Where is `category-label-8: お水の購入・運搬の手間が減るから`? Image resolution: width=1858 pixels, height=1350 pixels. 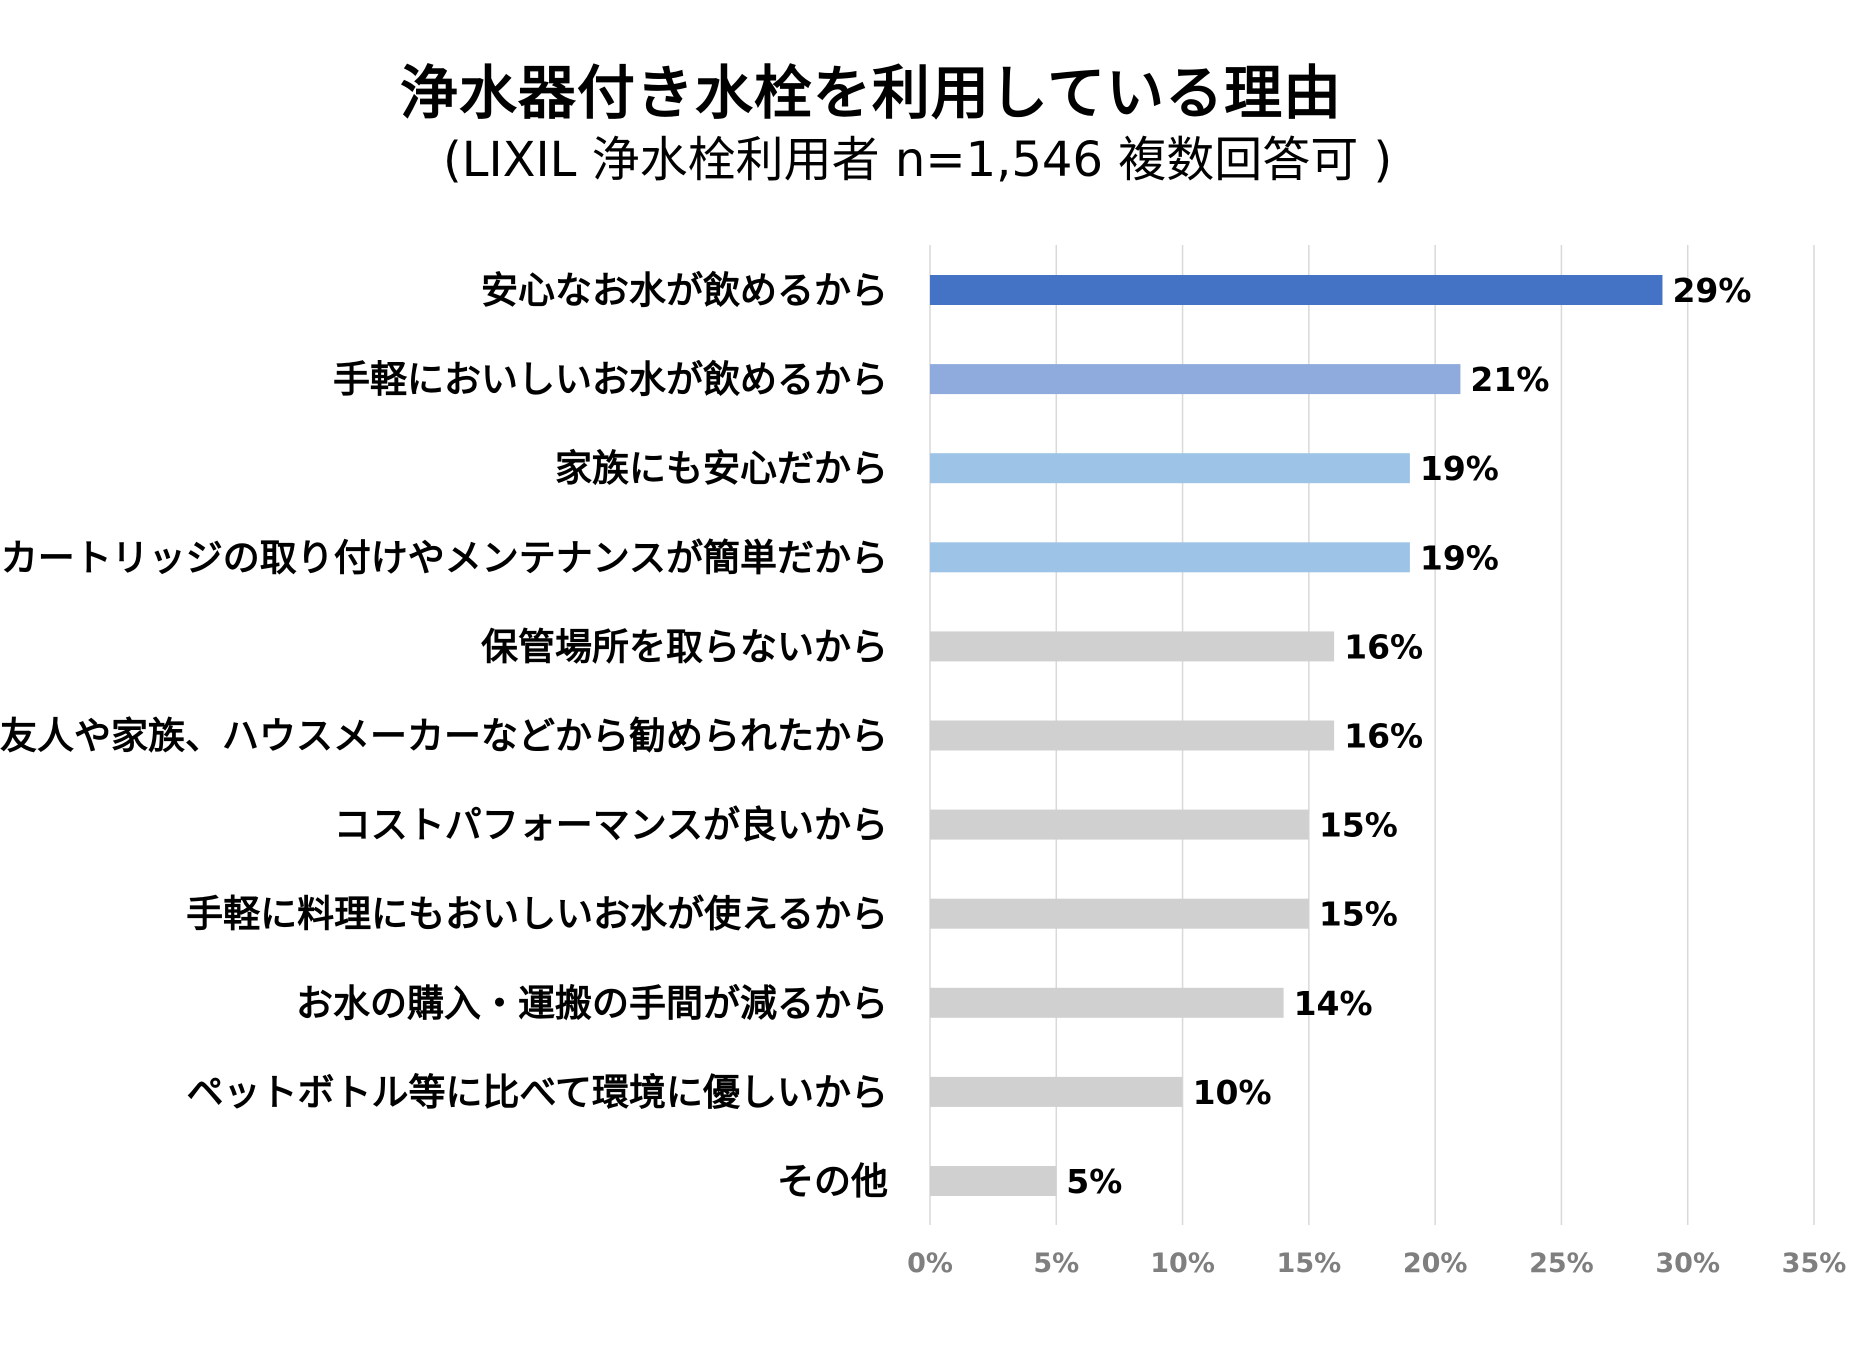
category-label-8: お水の購入・運搬の手間が減るから is located at coordinates (592, 1003).